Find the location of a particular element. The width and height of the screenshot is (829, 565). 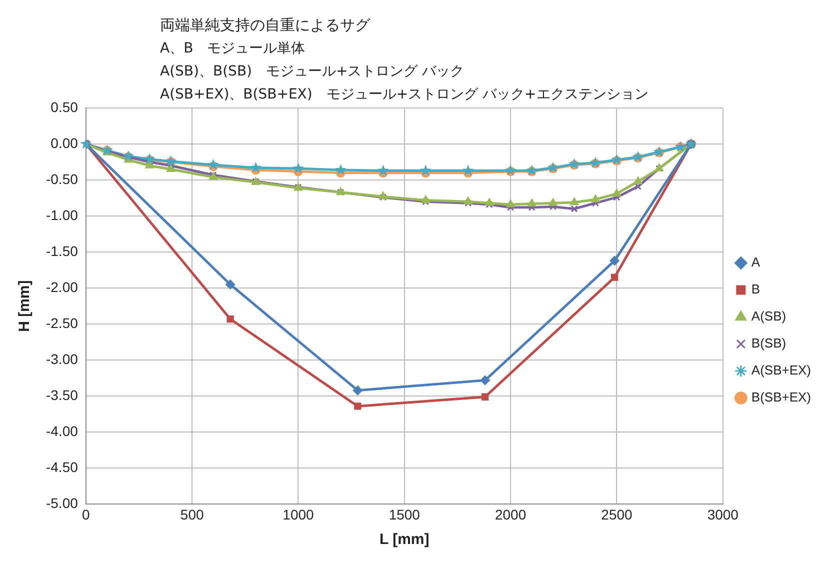

x-tick-label: 1000 is located at coordinates (298, 514).